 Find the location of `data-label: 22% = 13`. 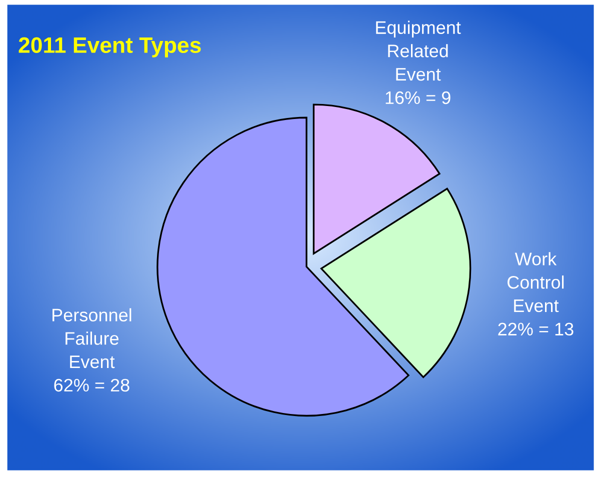

data-label: 22% = 13 is located at coordinates (536, 329).